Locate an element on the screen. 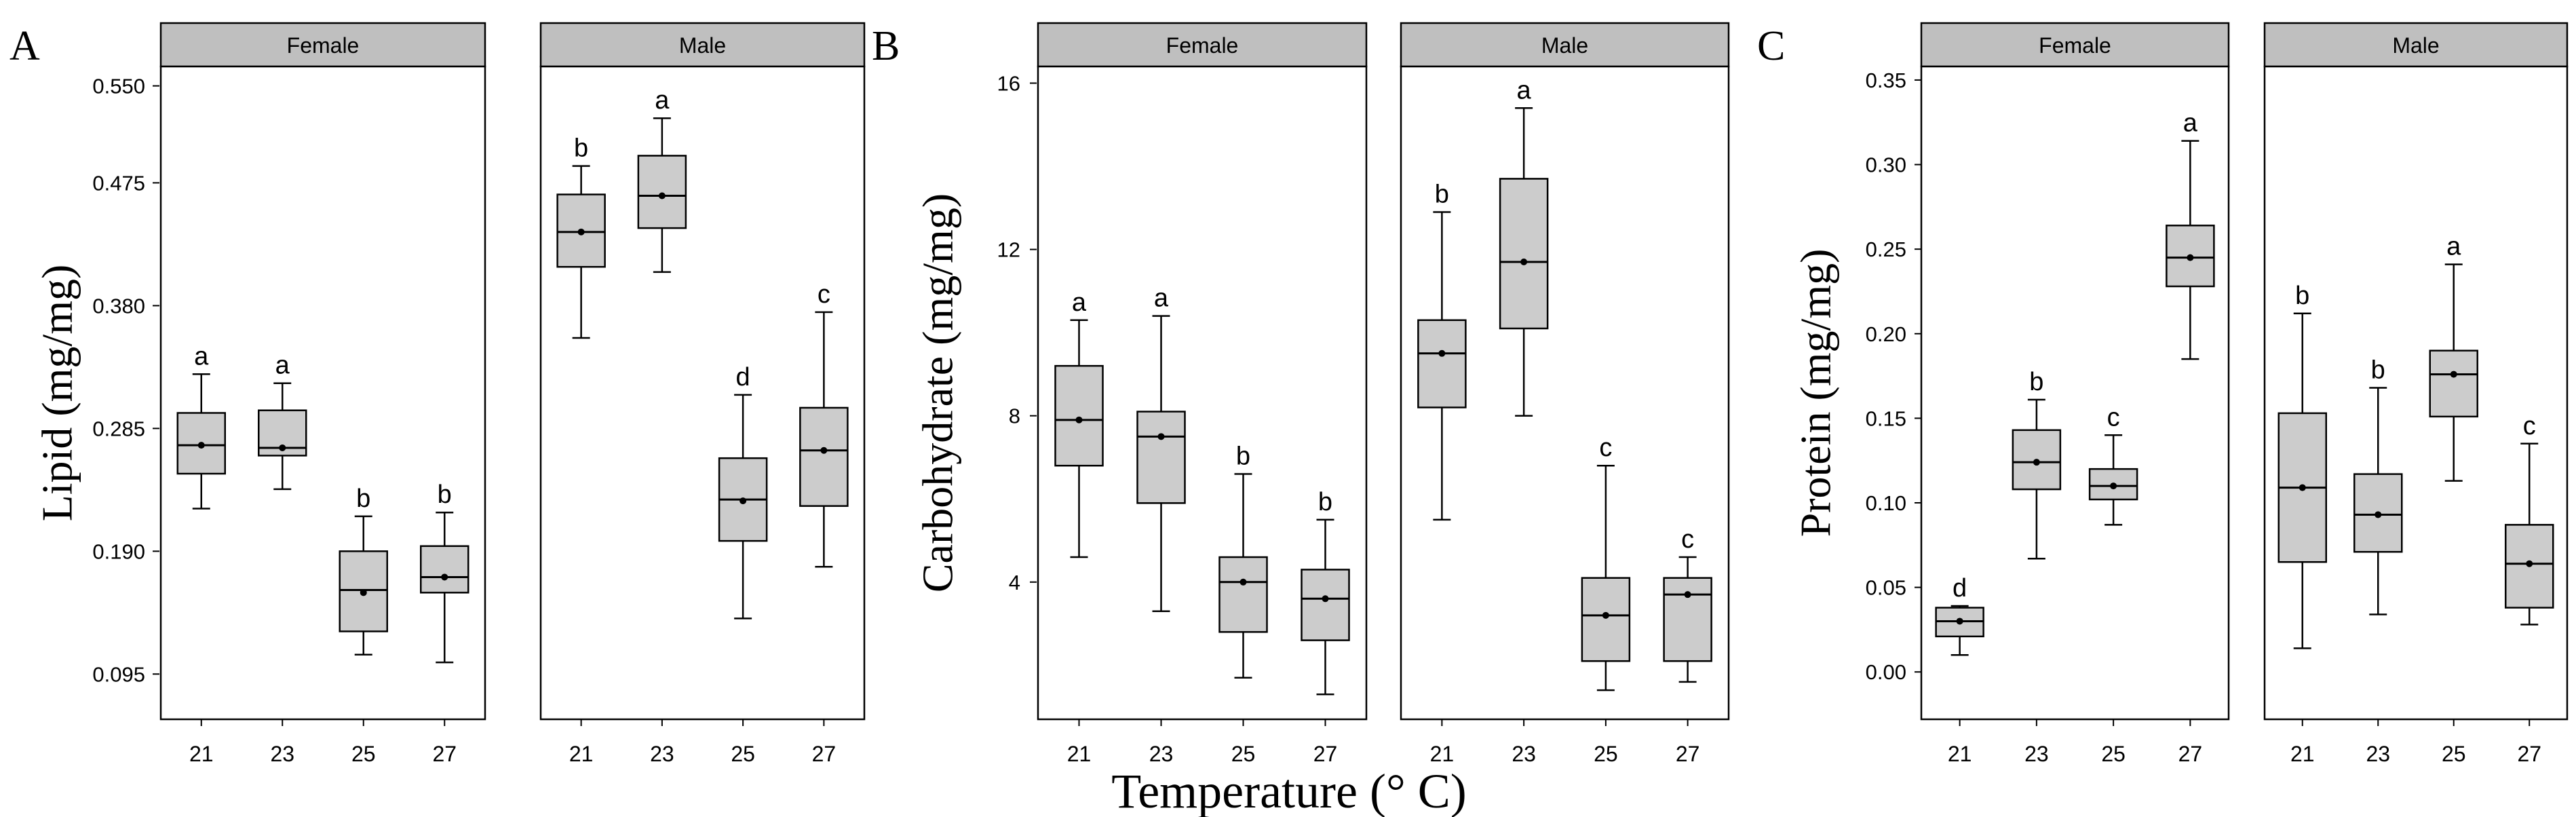 This screenshot has width=2576, height=817. facet-female: Female a 21 a 23 b 25 b 27 is located at coordinates (322, 394).